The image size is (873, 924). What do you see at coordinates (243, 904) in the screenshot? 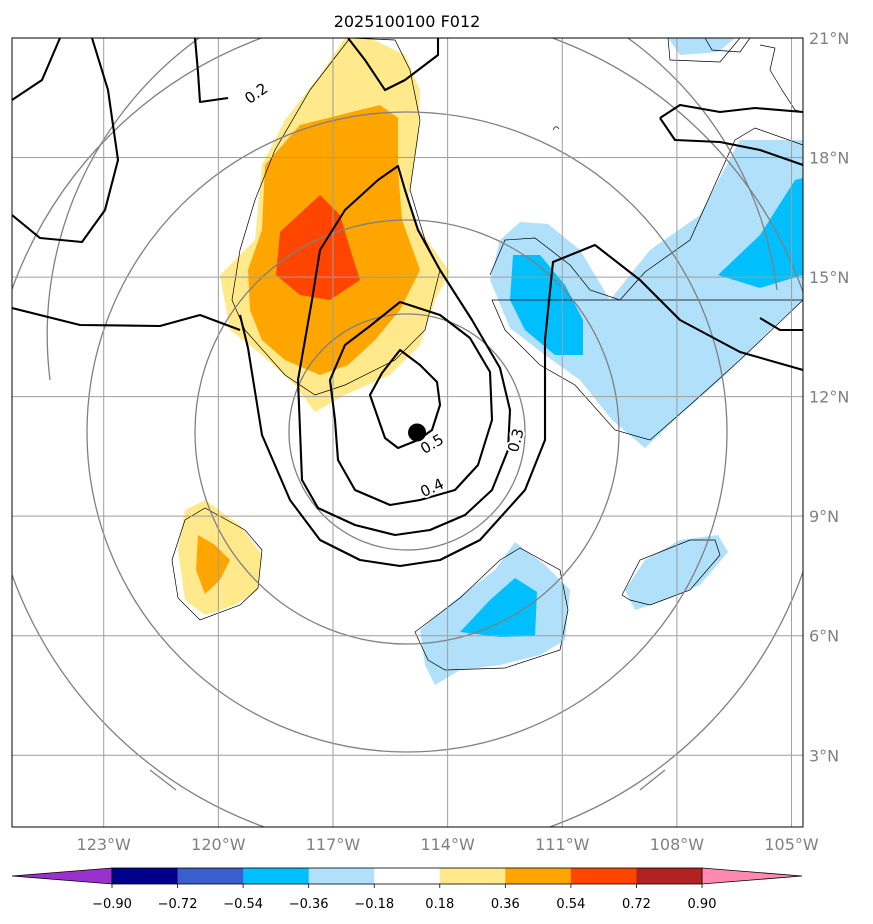
I see `colorbar-label-2: −0.54` at bounding box center [243, 904].